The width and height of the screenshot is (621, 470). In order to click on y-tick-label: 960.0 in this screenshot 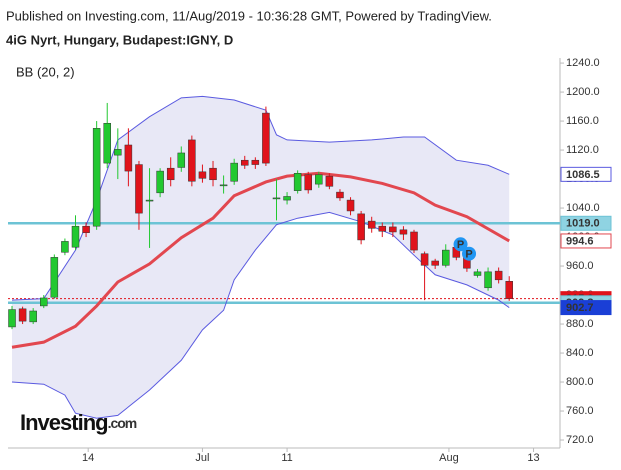, I will do `click(580, 266)`.